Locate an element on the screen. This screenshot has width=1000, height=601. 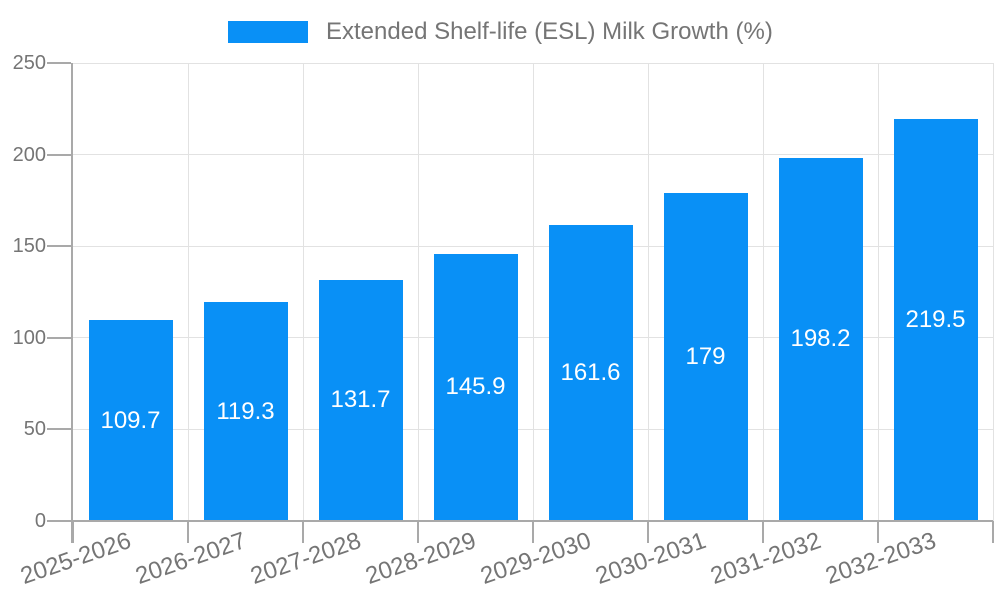
bar-value-label: 161.6 is located at coordinates (590, 372).